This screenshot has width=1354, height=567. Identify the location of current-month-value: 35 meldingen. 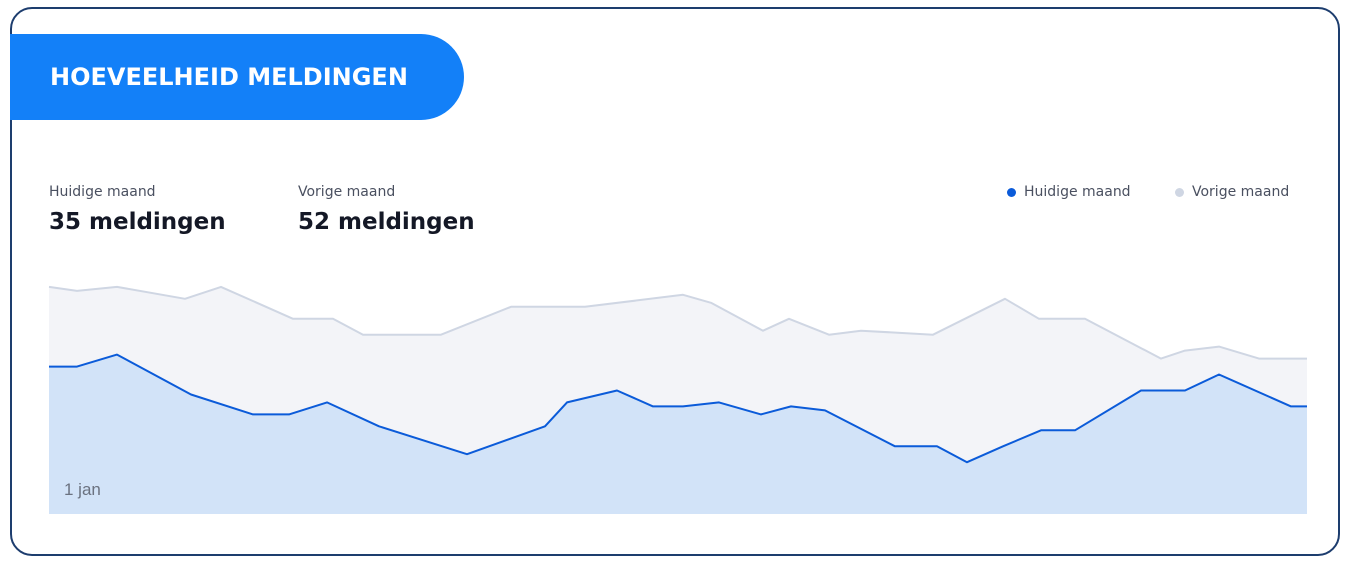
(137, 222).